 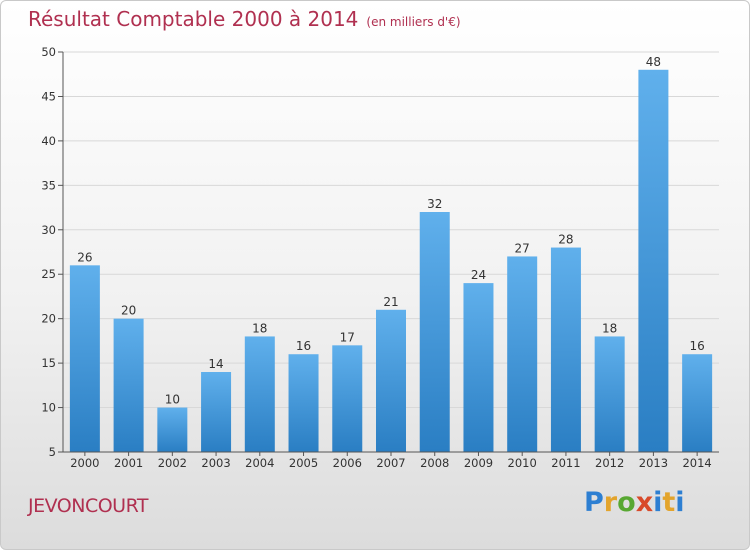 I want to click on chart-unit: (en milliers d'€), so click(x=413, y=22).